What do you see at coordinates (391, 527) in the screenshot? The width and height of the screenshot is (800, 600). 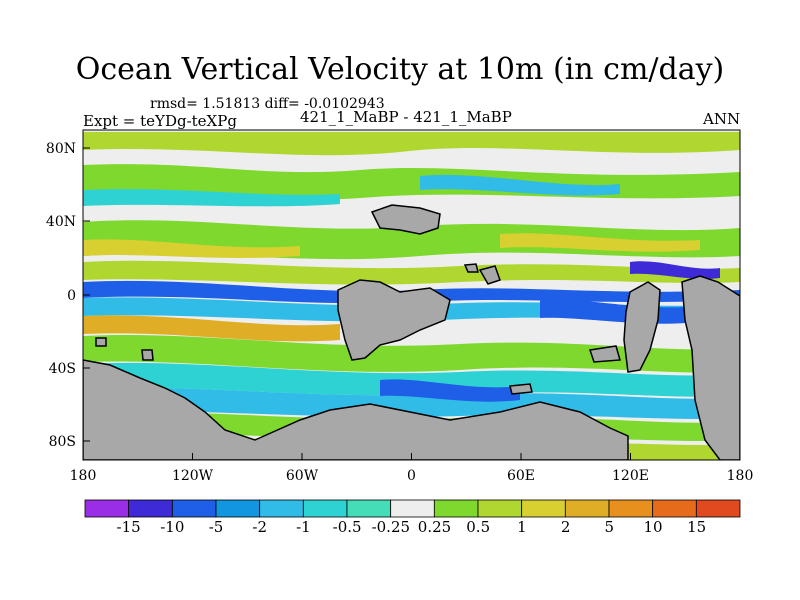 I see `colorbar-label: -0.25` at bounding box center [391, 527].